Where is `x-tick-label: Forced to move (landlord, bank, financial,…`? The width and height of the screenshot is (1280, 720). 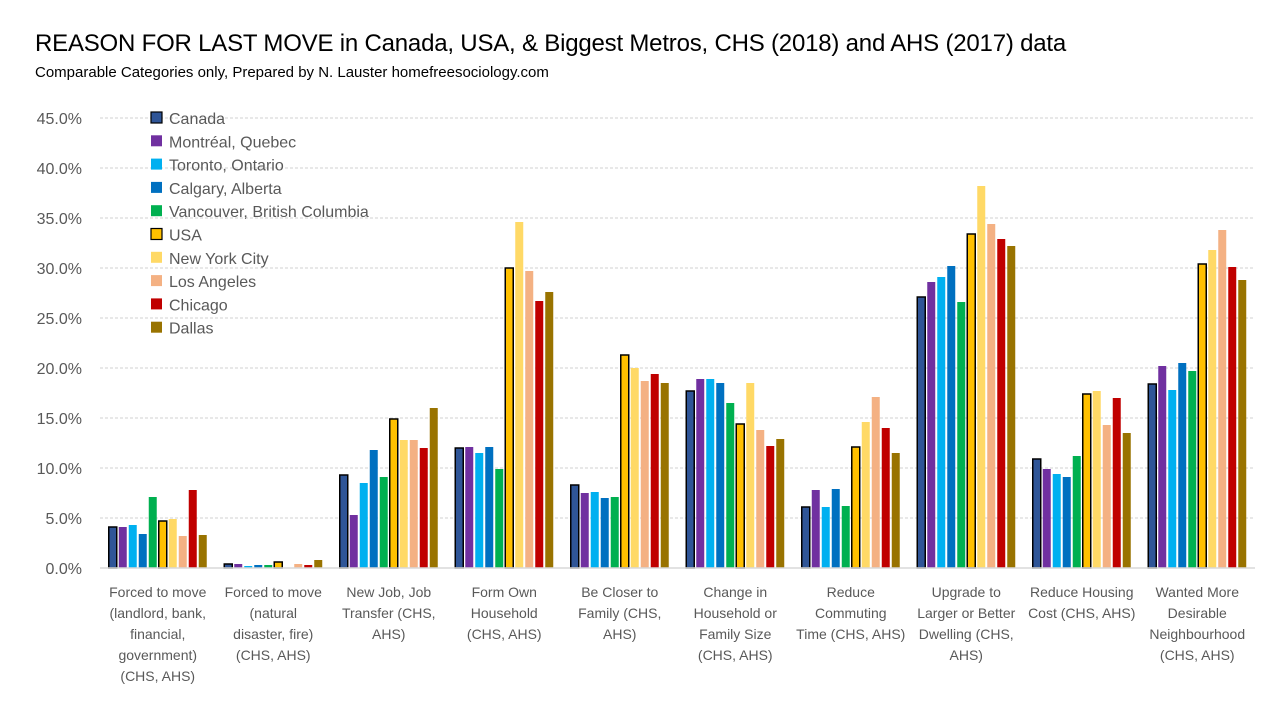
x-tick-label: Forced to move (landlord, bank, financial,… is located at coordinates (157, 634).